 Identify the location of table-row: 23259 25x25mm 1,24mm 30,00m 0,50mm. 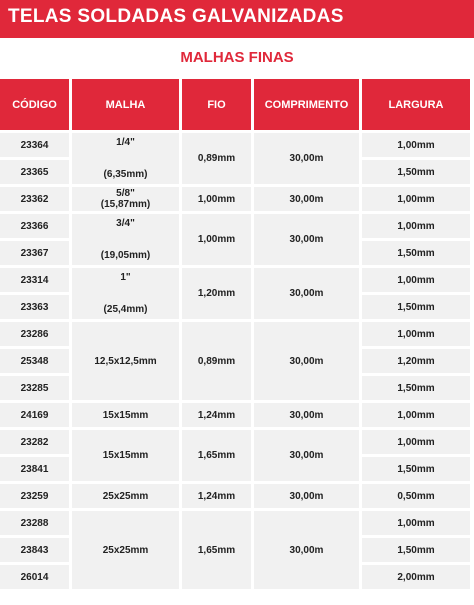
(235, 496).